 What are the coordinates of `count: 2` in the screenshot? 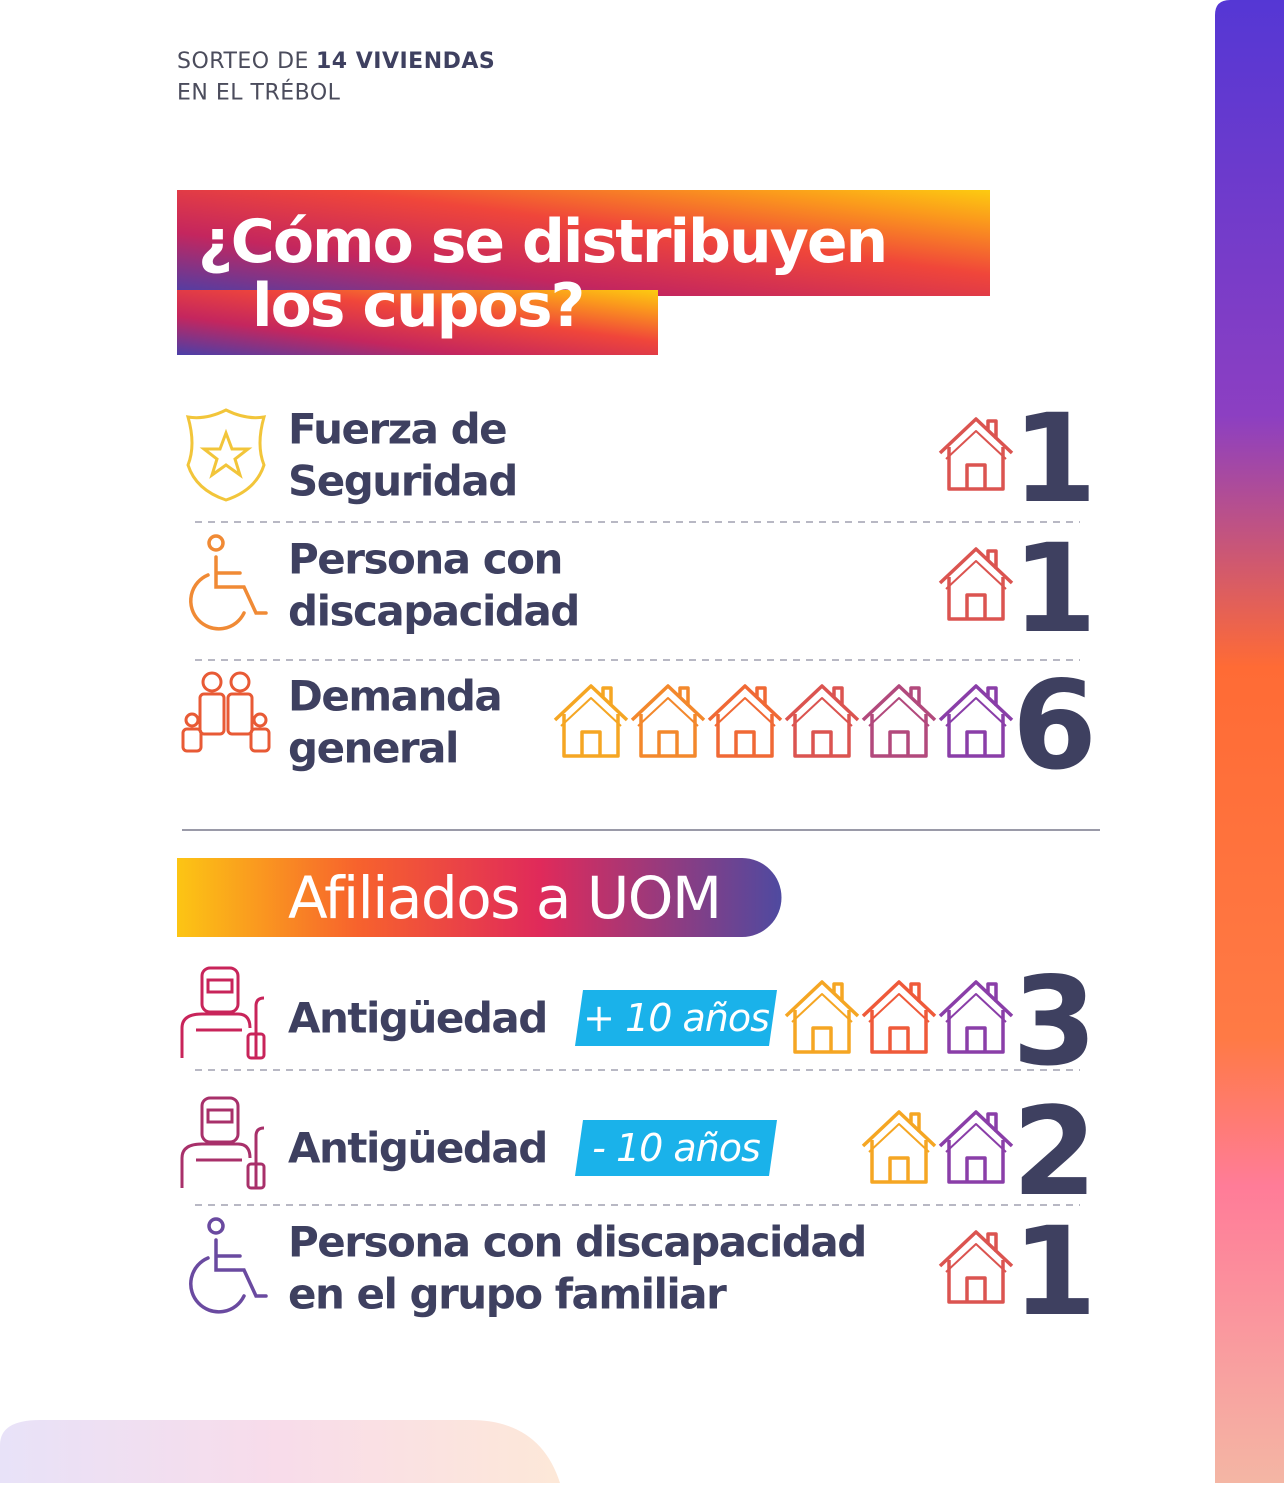 It's located at (1054, 1152).